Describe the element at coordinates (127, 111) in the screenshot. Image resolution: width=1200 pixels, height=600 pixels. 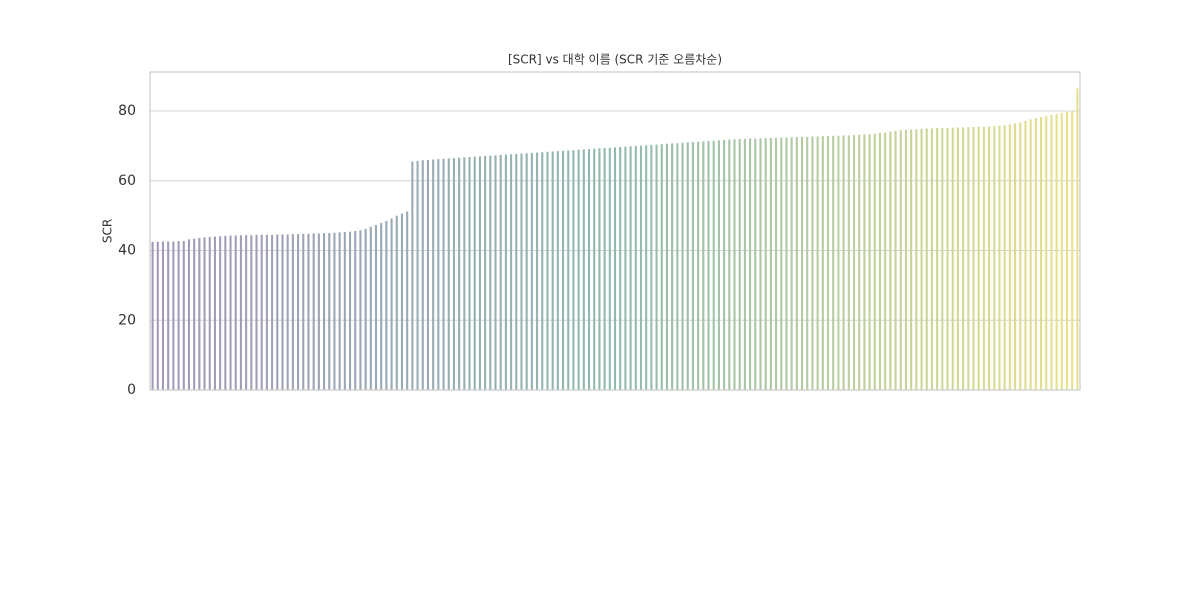
I see `y-tick-label: 80` at that location.